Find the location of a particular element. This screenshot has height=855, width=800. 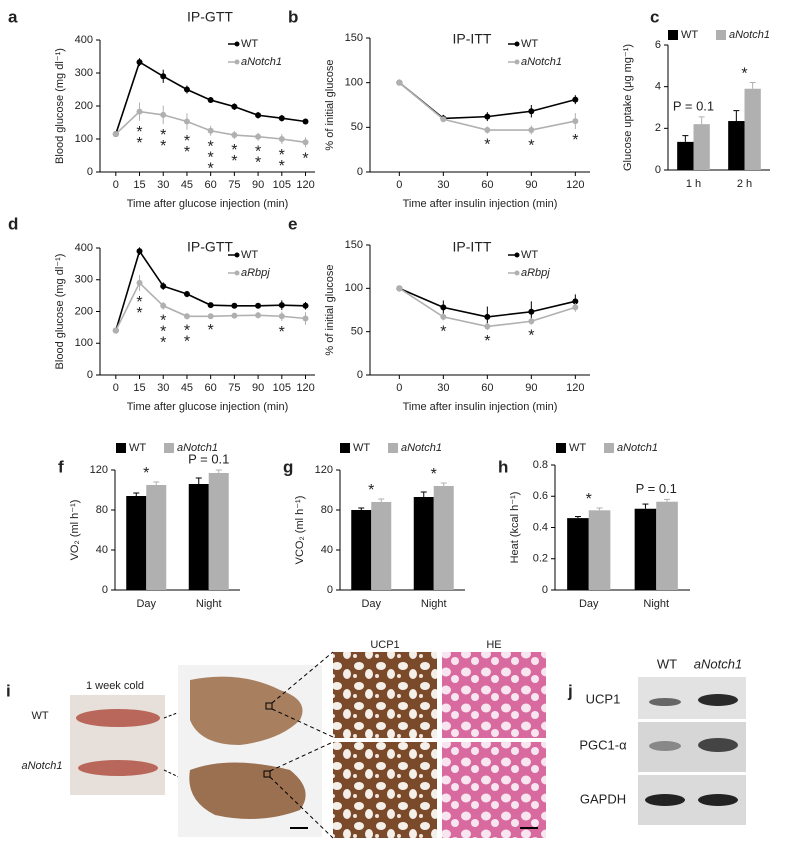

y-axis-label: Blood glucose (mg dl⁻¹) is located at coordinates (60, 106).